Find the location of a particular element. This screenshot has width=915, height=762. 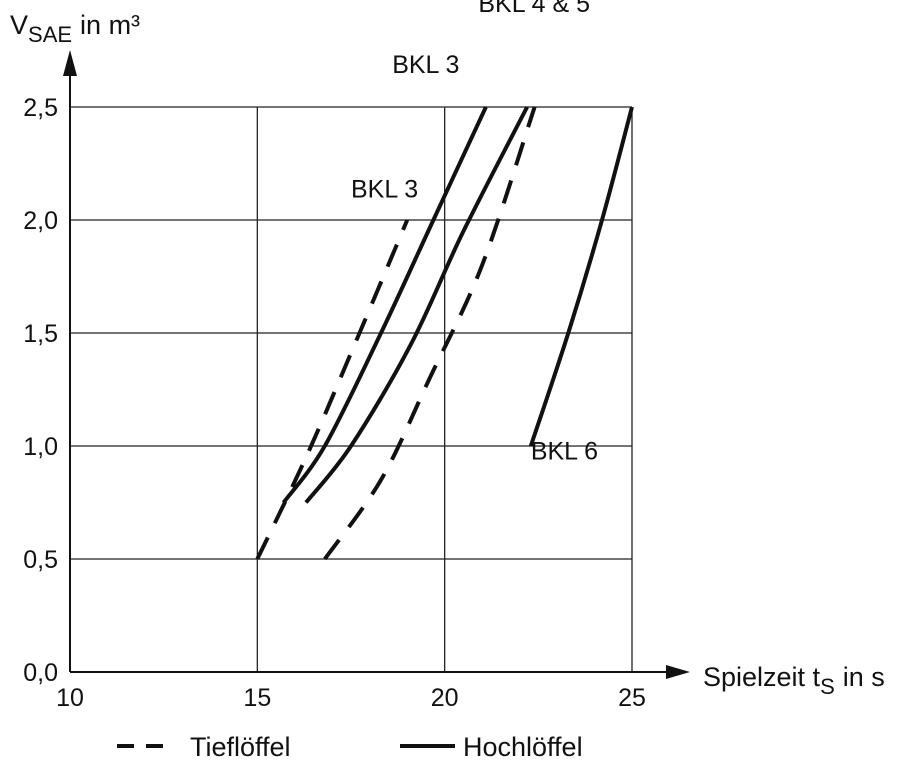

annotation-label-2: BKL 4 & 5 is located at coordinates (534, 9).